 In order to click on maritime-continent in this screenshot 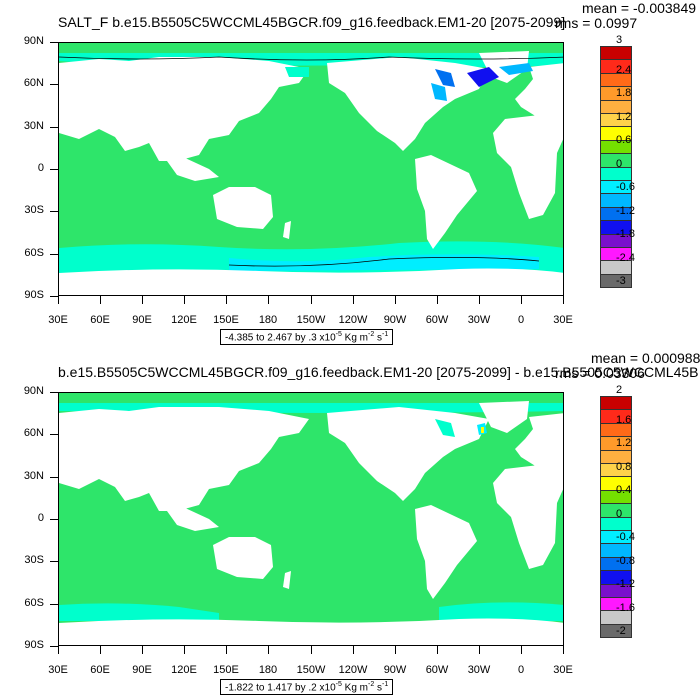, I will do `click(193, 169)`.